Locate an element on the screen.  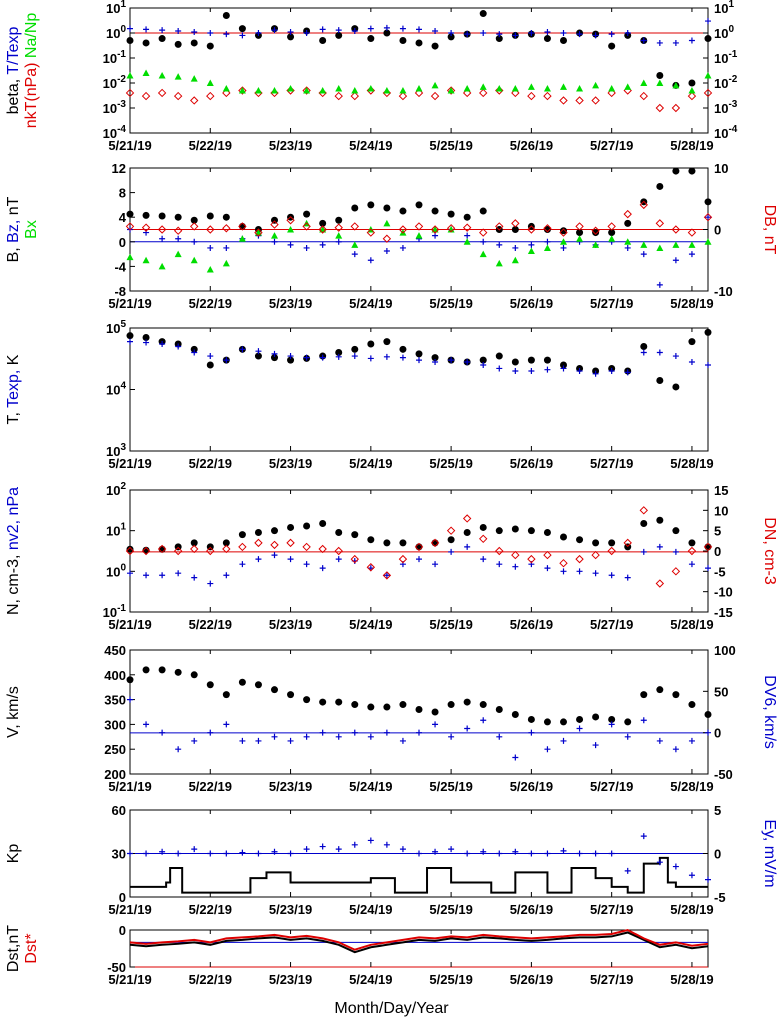
dst-xtick-label: 5/22/19 is located at coordinates (210, 979).